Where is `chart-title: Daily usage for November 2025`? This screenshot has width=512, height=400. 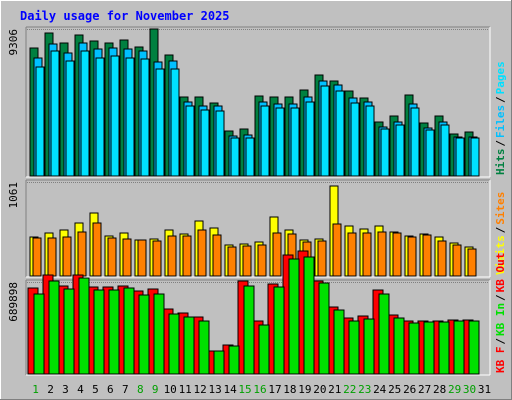 chart-title: Daily usage for November 2025 is located at coordinates (125, 16).